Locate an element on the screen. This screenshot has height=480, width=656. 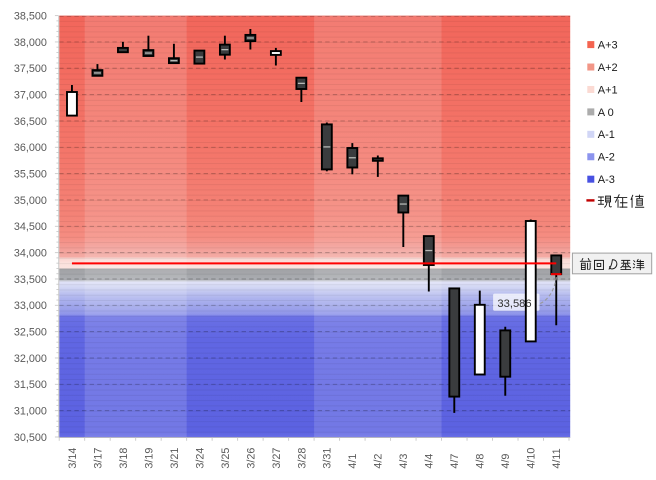
svg-text: 4/4 is located at coordinates (430, 461).